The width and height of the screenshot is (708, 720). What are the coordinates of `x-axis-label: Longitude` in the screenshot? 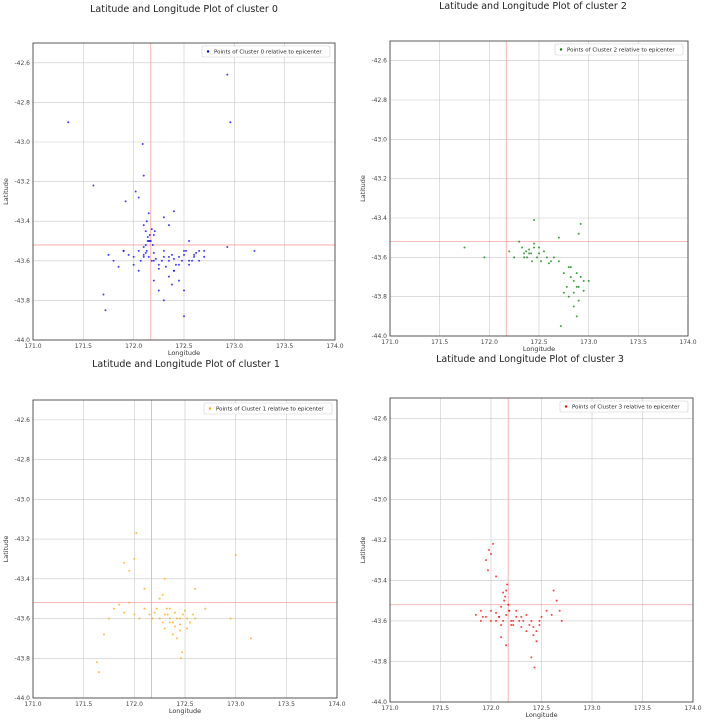 It's located at (539, 349).